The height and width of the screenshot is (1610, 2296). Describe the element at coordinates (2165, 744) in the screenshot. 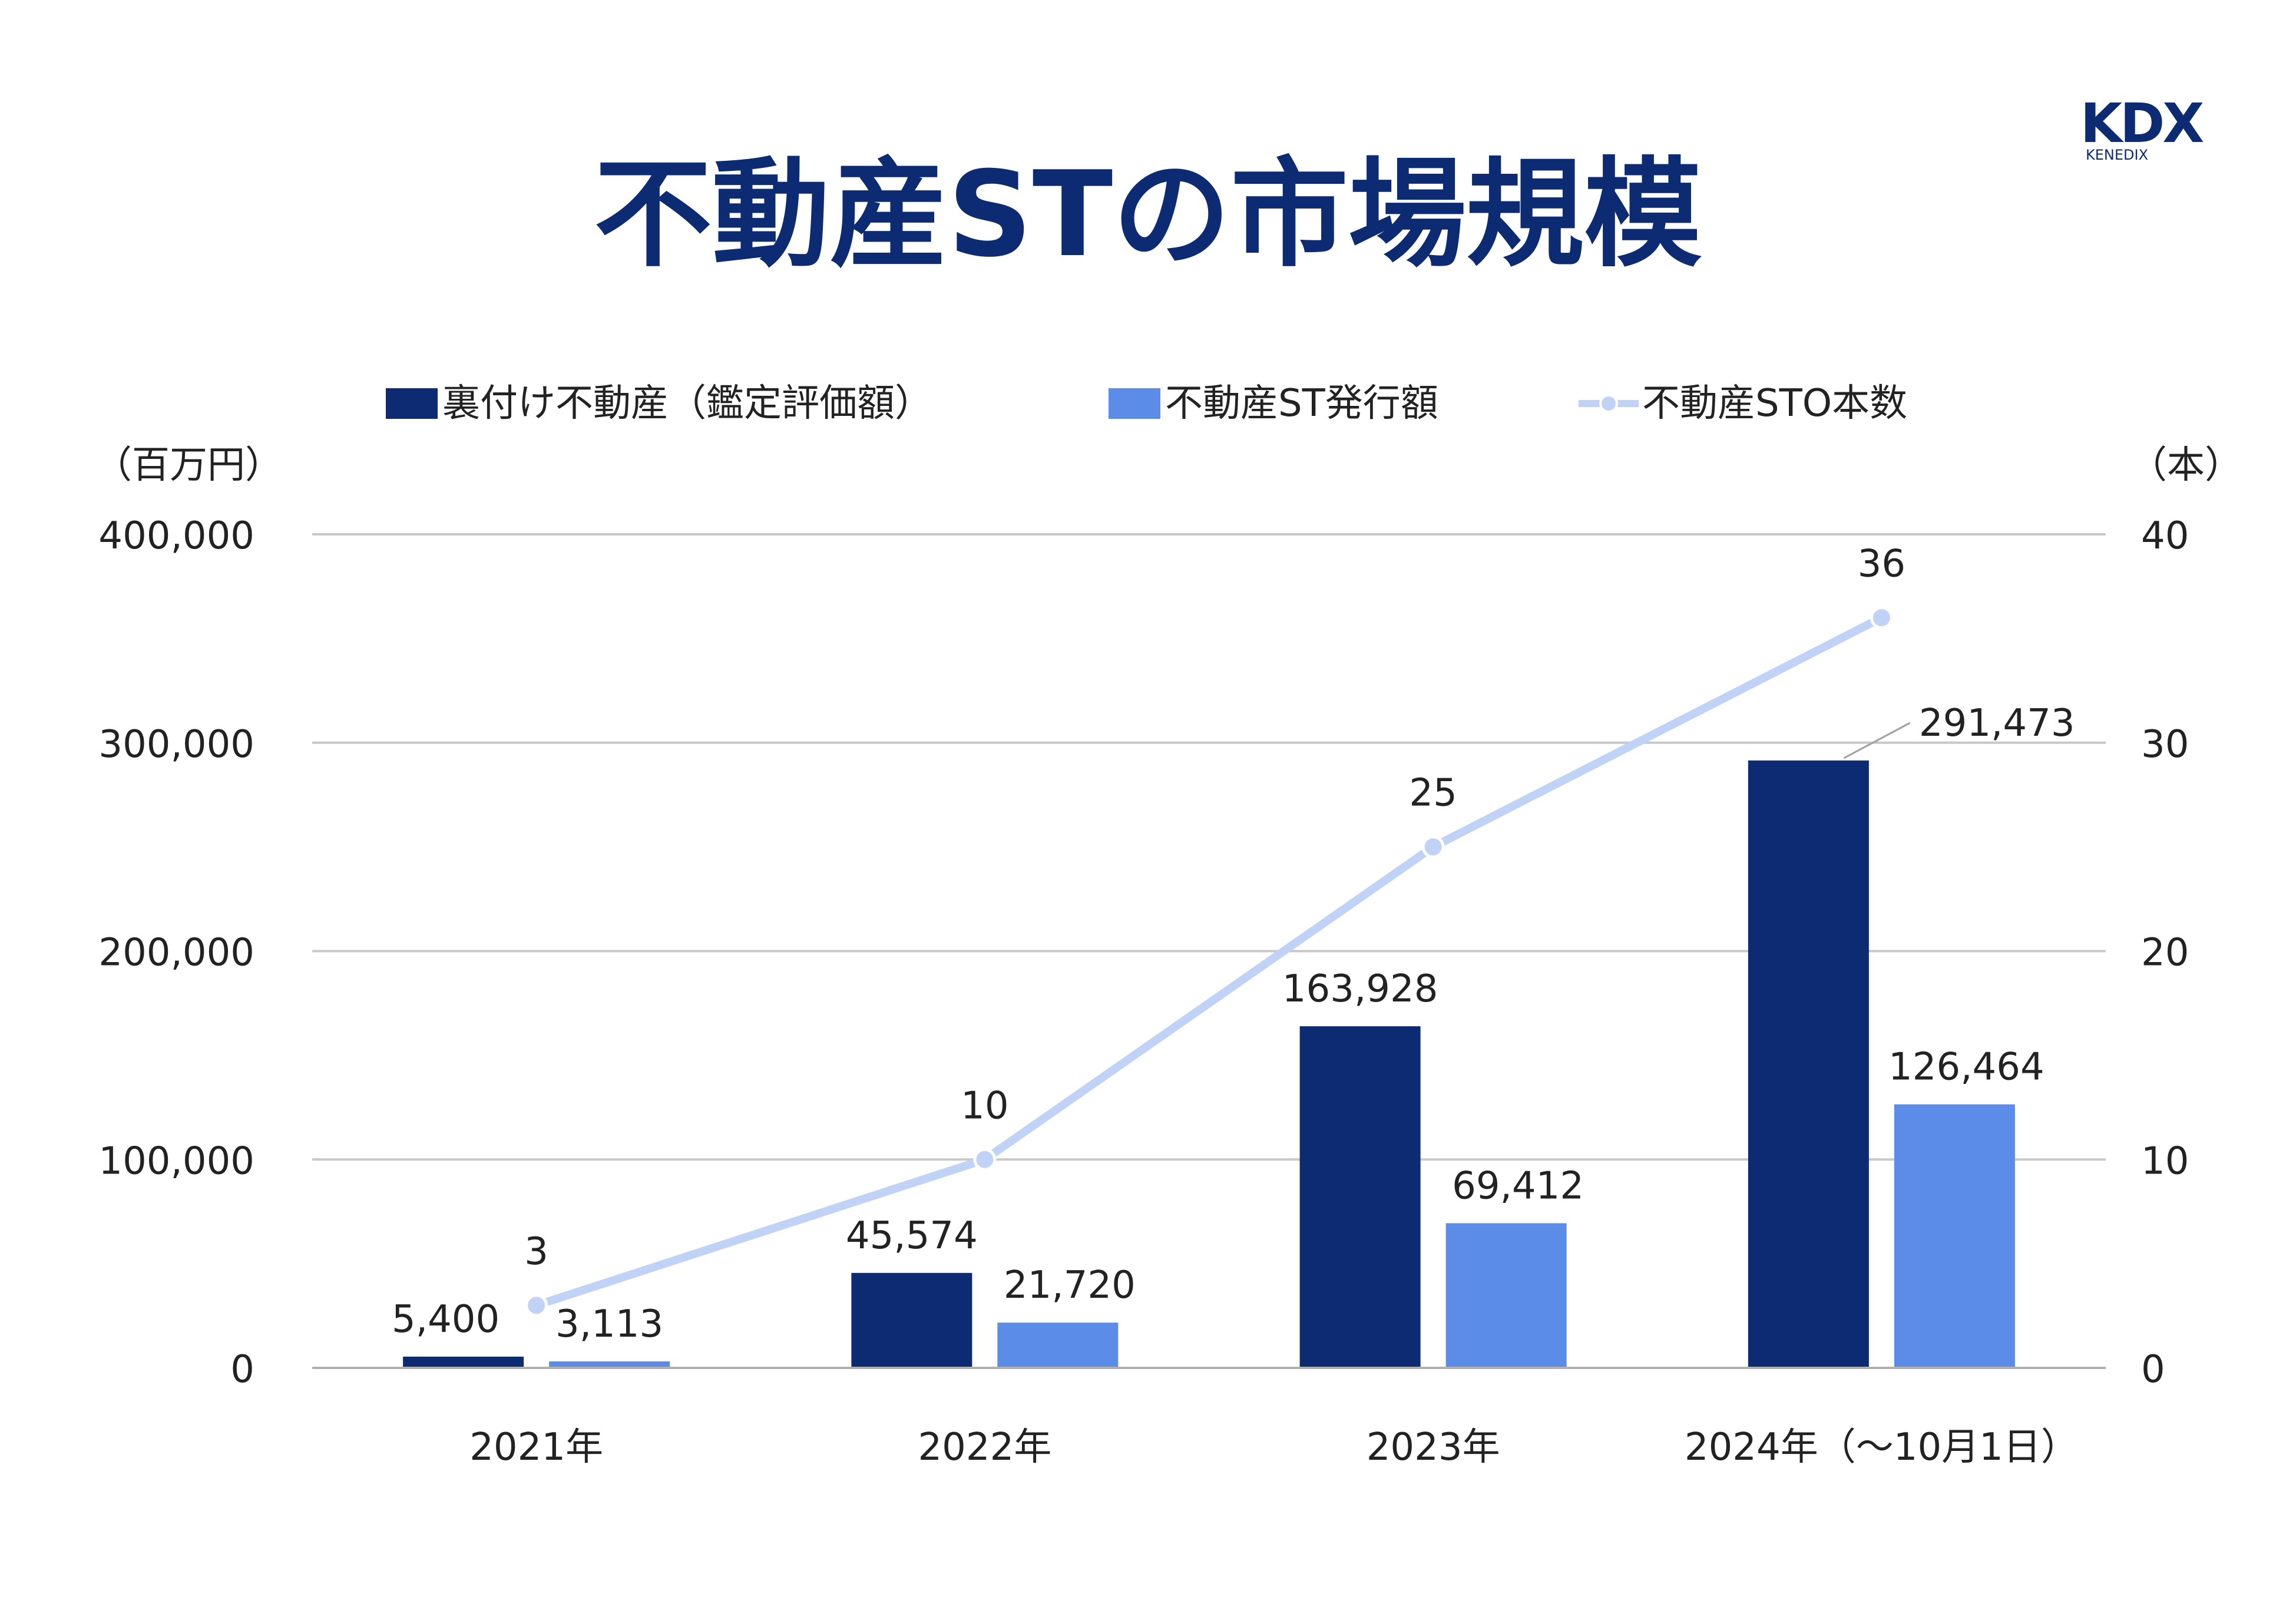

I see `y-right-tick-label: 30` at that location.